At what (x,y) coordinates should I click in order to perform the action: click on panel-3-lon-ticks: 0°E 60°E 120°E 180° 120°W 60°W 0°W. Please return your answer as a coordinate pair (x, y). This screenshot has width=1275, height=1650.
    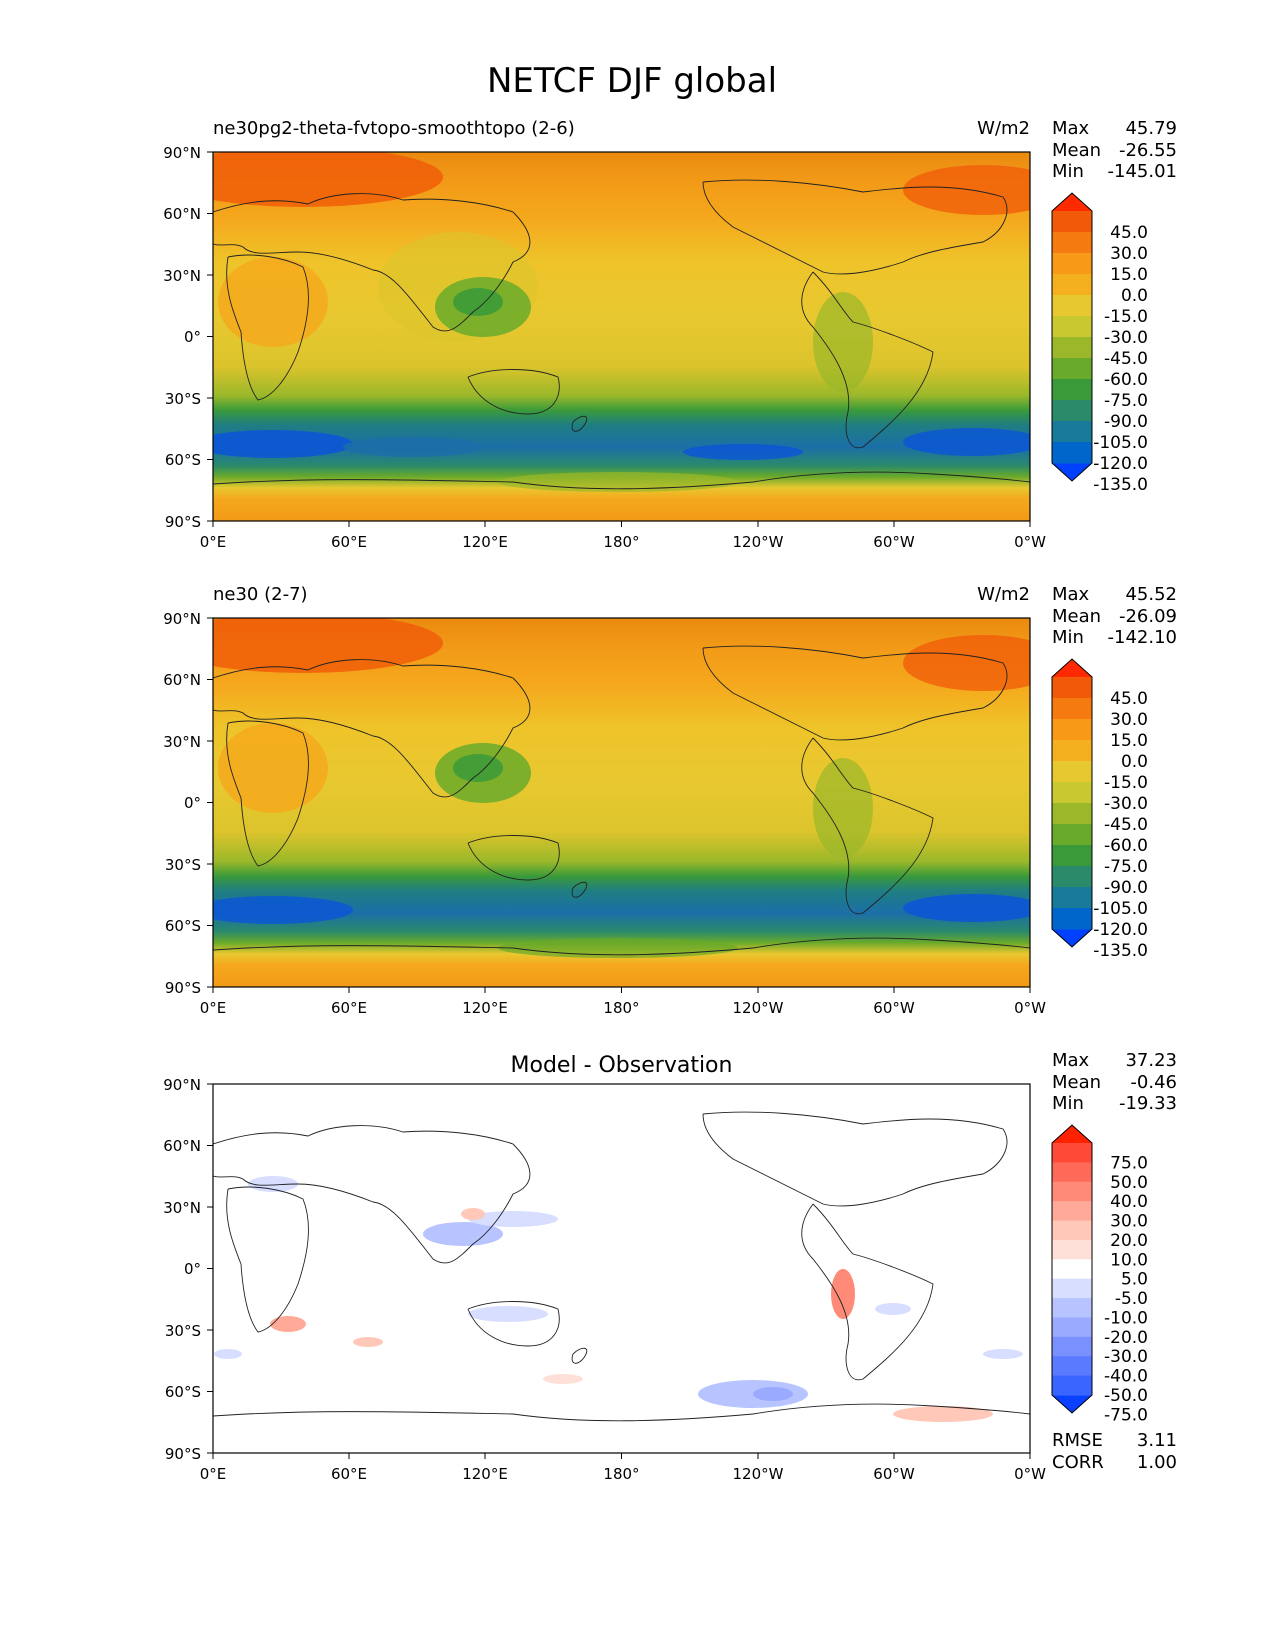
    Looking at the image, I should click on (623, 1468).